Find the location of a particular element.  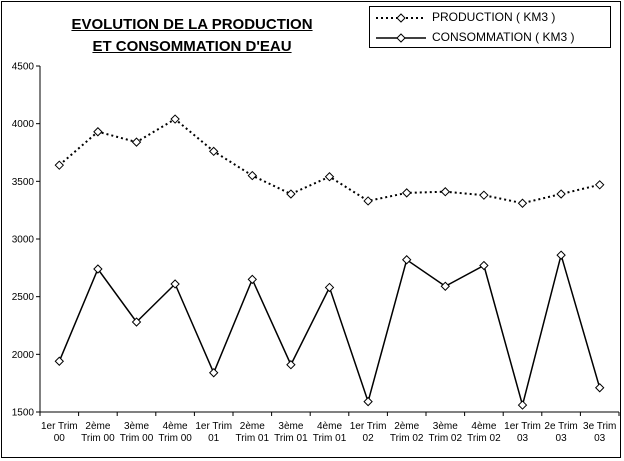

x-tick-label: 2e Trim 03 is located at coordinates (560, 432).